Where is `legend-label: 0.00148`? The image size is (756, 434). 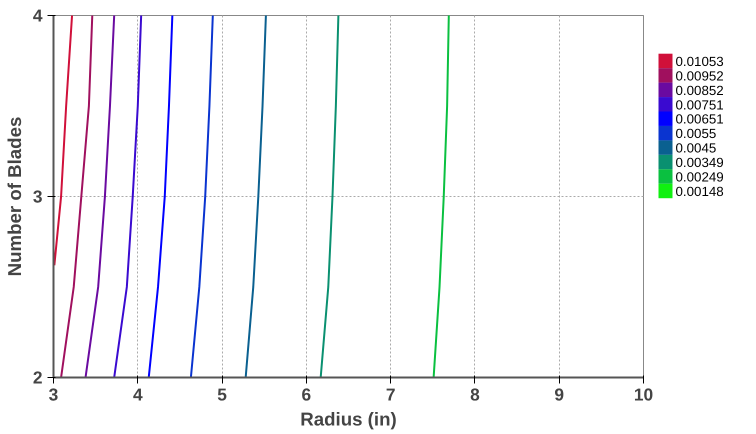
legend-label: 0.00148 is located at coordinates (700, 191).